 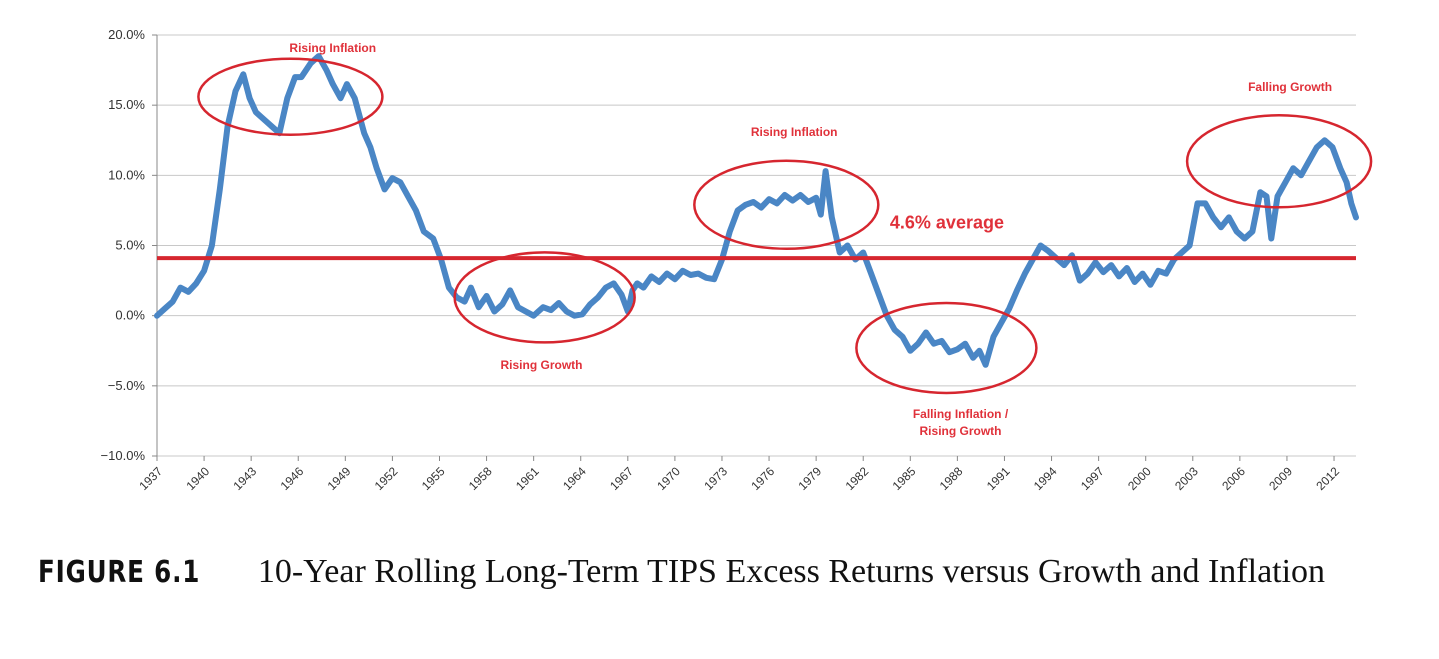 I want to click on x-tick-label: 1946, so click(x=292, y=478).